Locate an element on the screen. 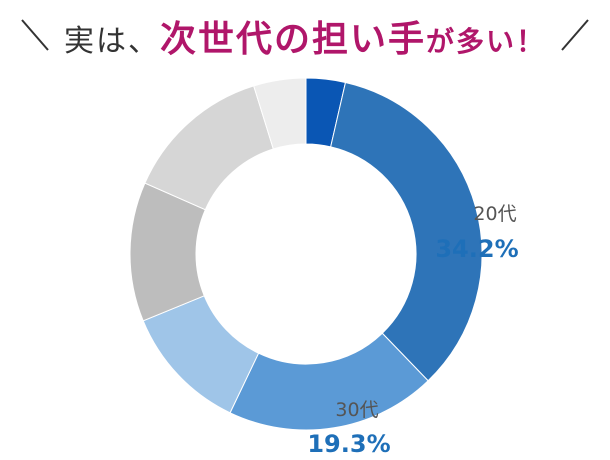 This screenshot has width=610, height=460. headline-part1: 実は、 is located at coordinates (111, 41).